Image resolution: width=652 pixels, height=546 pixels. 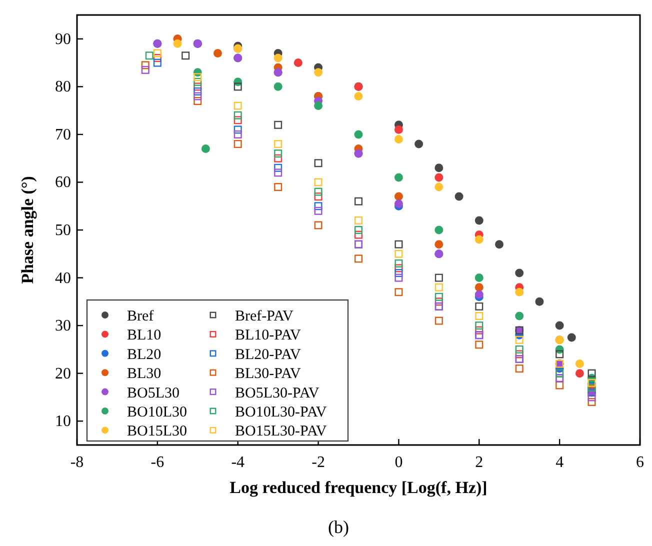 I want to click on legend-label: BL20, so click(x=144, y=354).